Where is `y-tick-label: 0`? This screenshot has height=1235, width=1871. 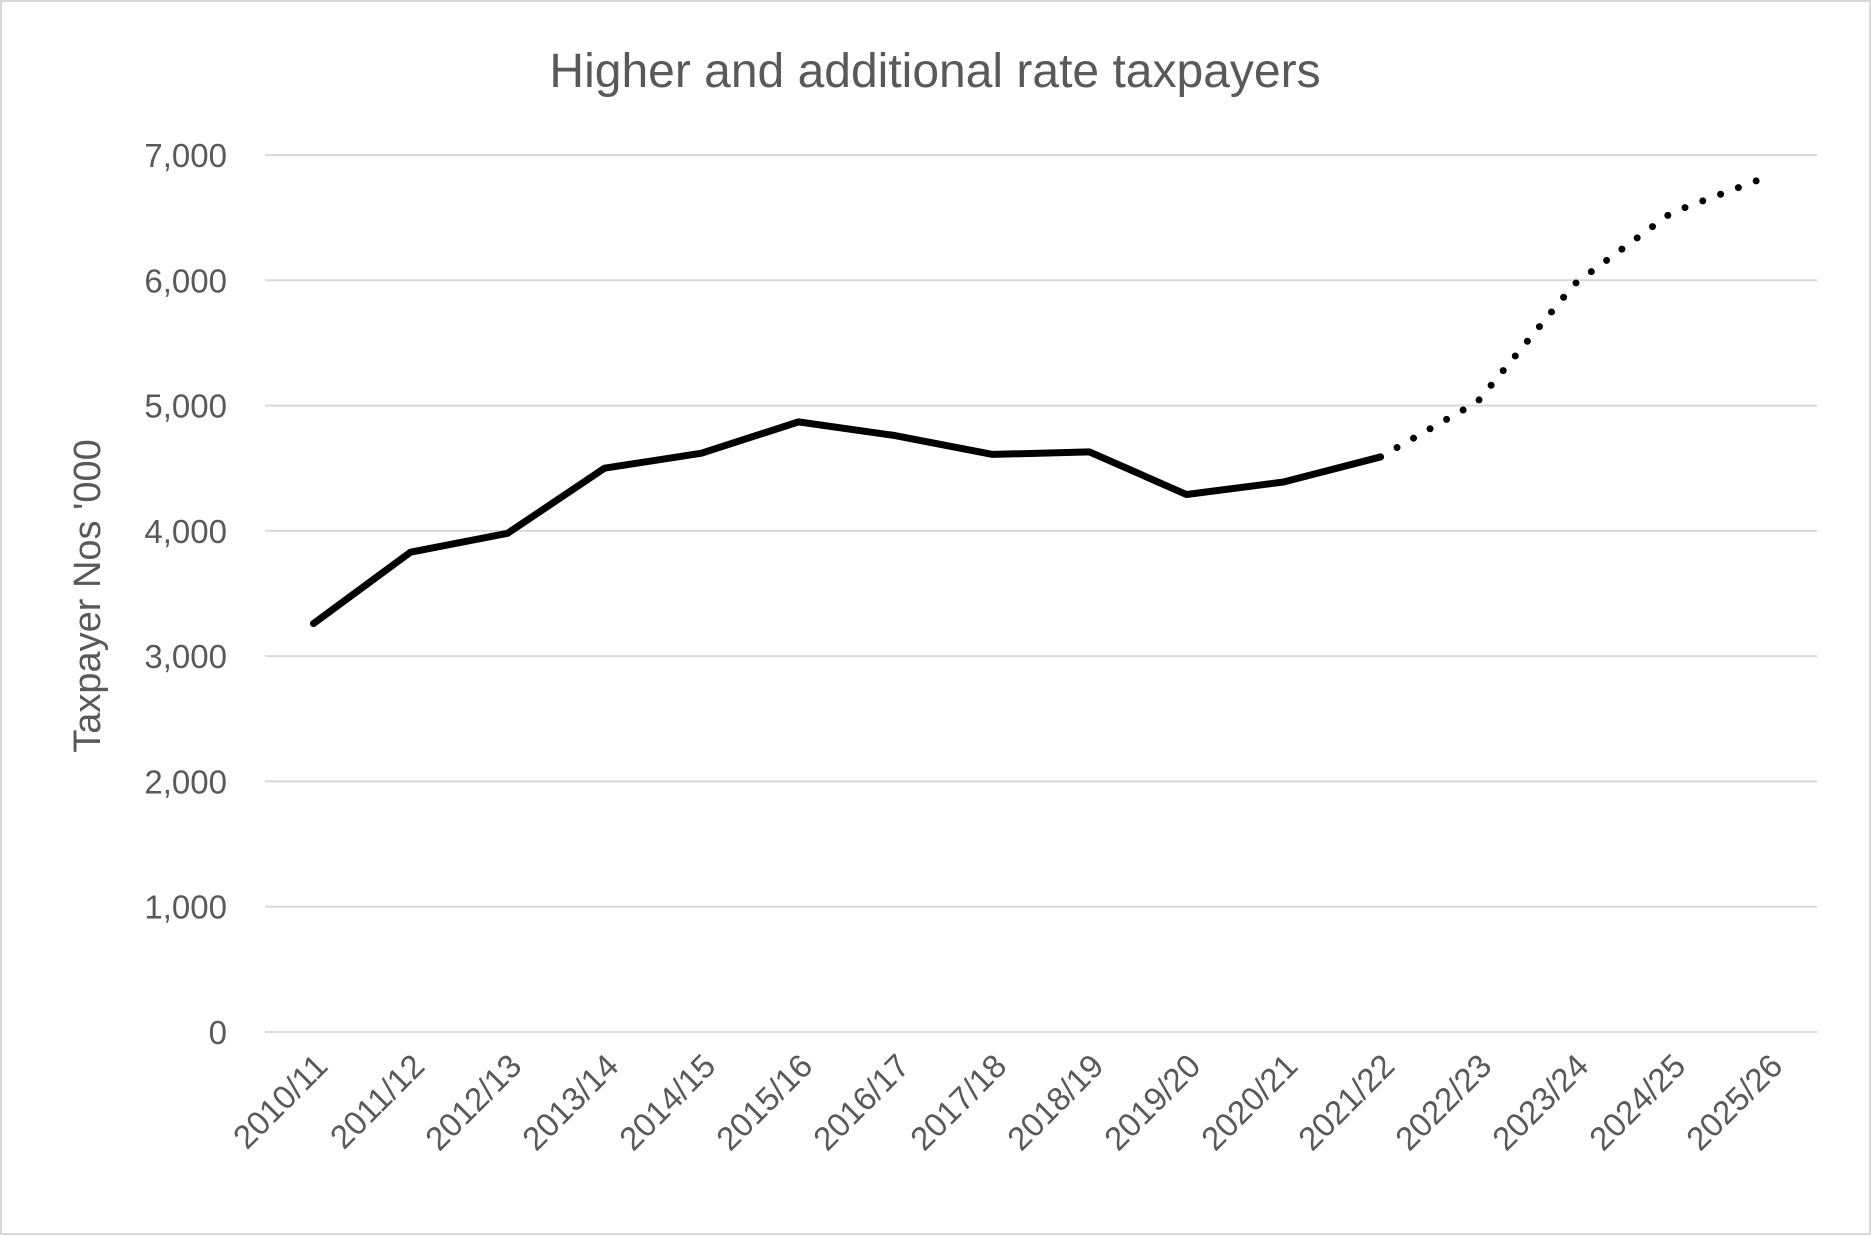
y-tick-label: 0 is located at coordinates (218, 1032).